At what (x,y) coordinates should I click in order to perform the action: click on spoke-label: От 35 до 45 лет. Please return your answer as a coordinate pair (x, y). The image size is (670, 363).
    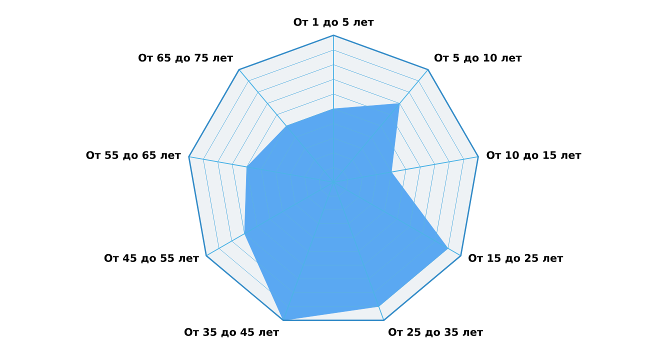
    Looking at the image, I should click on (232, 333).